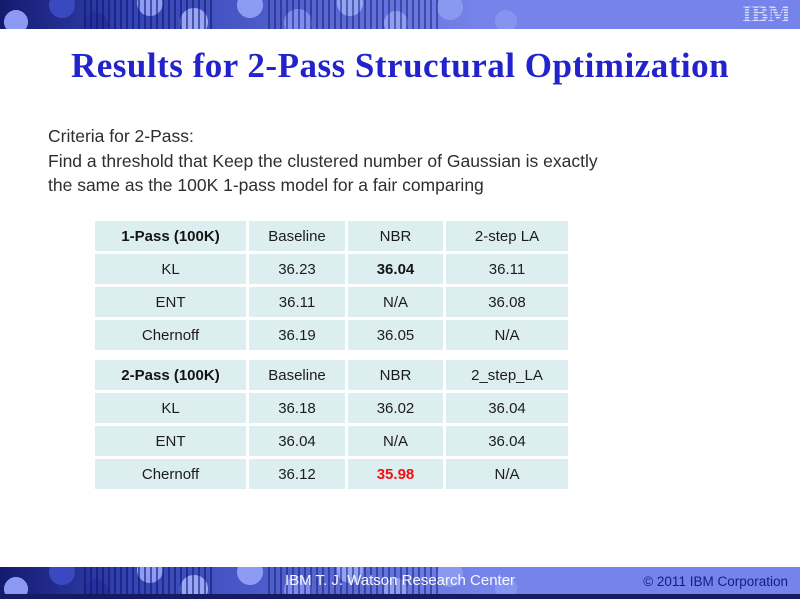 This screenshot has width=800, height=599. I want to click on ibm-logo-icon: IBM, so click(767, 15).